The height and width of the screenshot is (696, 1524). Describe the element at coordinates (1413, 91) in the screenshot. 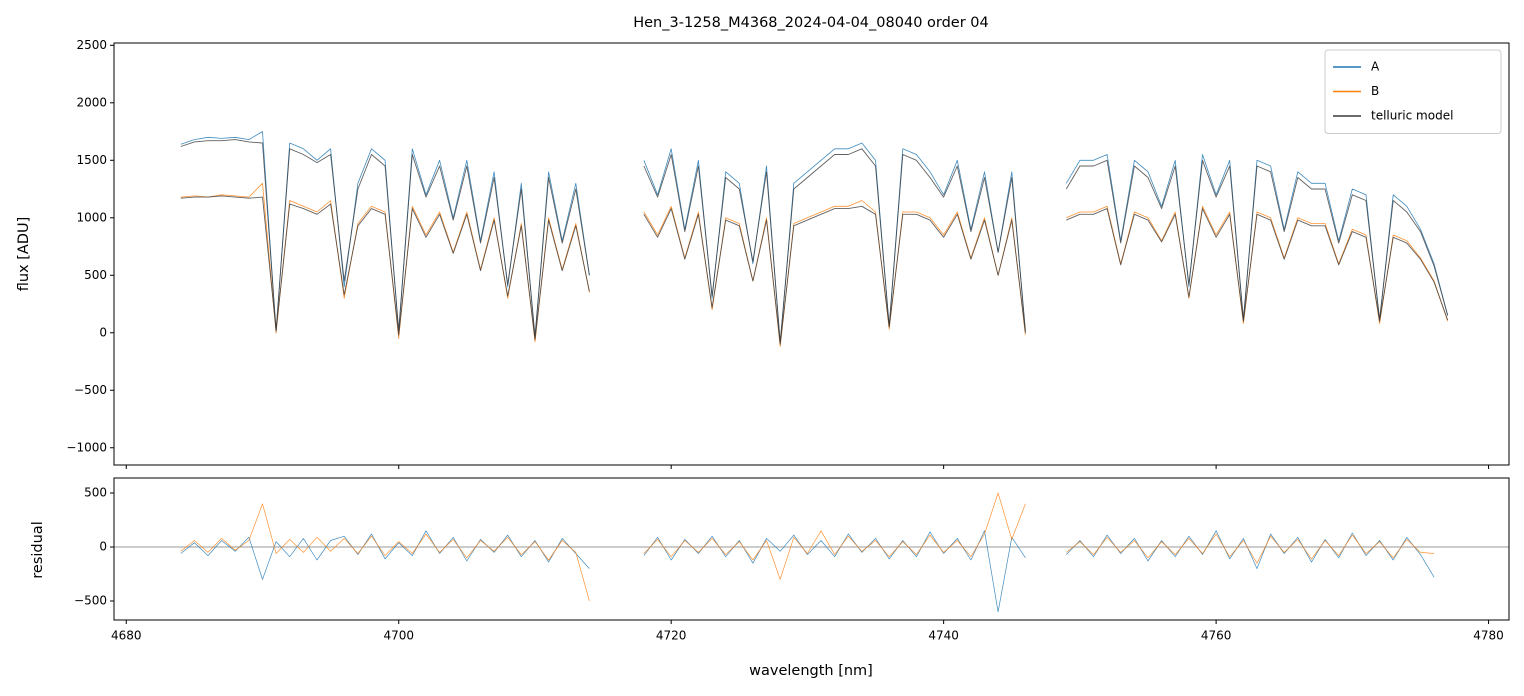

I see `legend-box` at that location.